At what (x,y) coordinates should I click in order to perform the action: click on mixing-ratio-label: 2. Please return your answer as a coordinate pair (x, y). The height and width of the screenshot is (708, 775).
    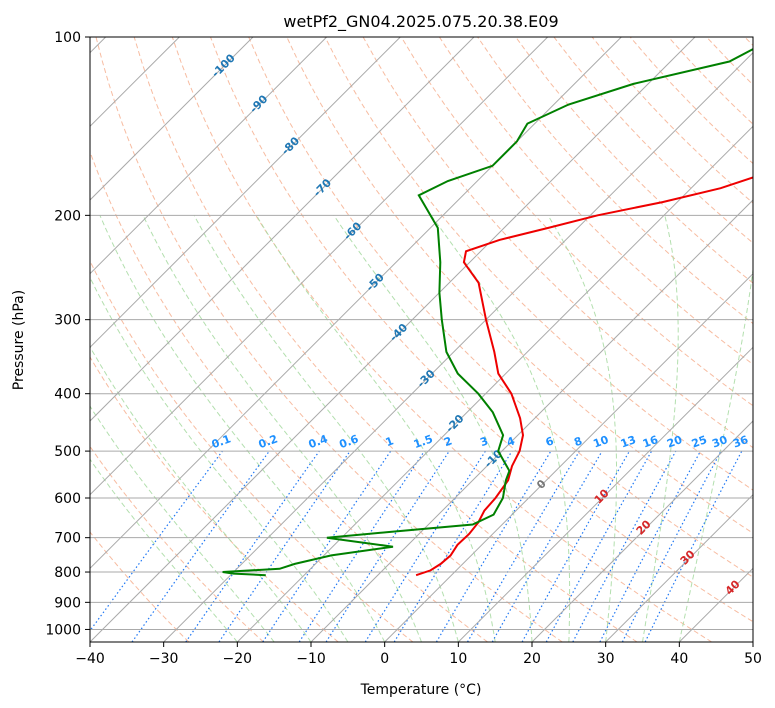
    Looking at the image, I should click on (448, 441).